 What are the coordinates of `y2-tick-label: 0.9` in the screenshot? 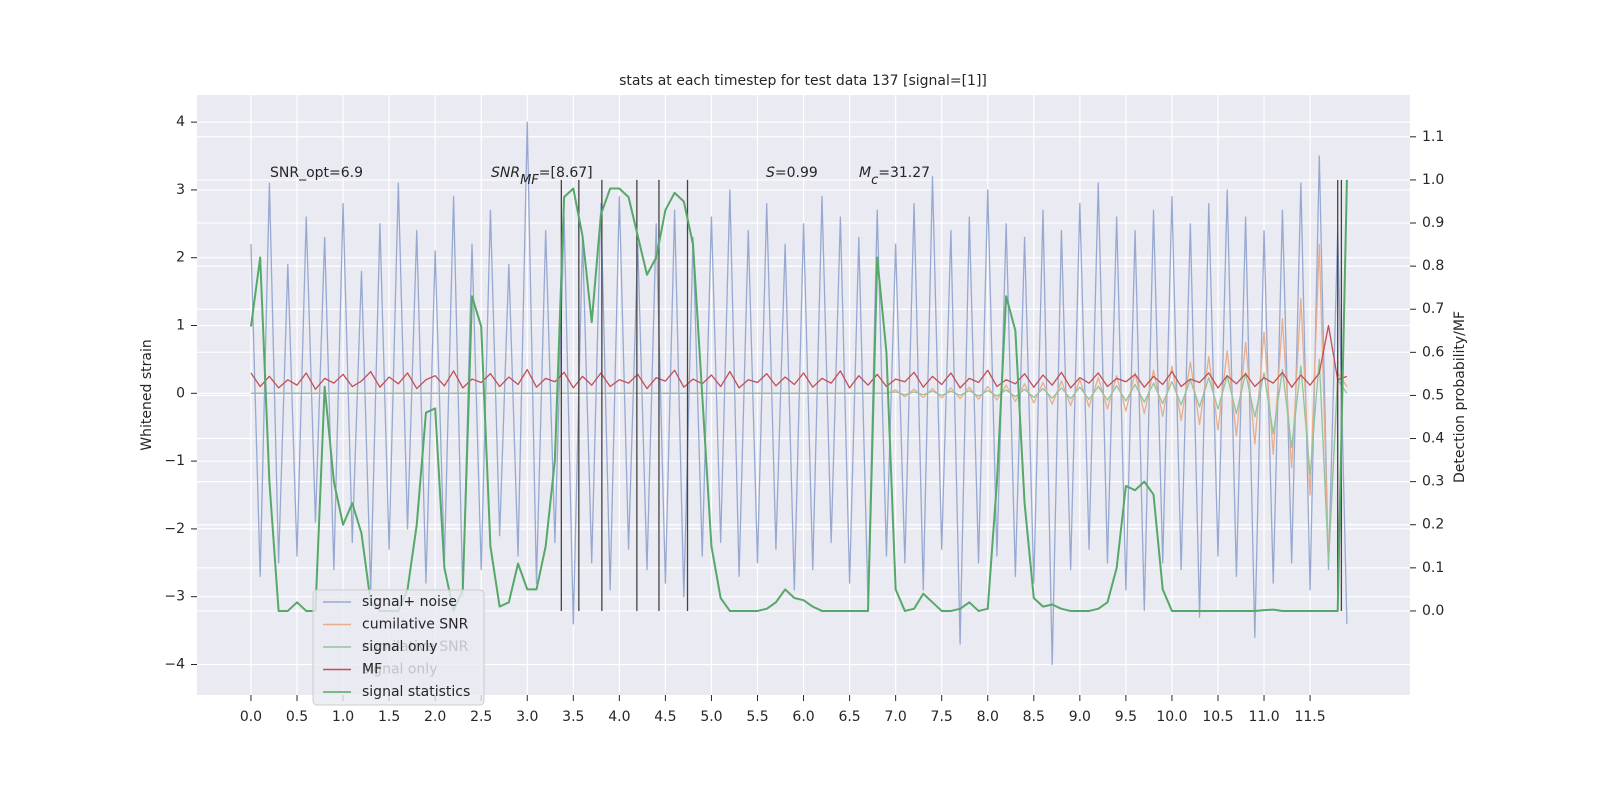 It's located at (1433, 223).